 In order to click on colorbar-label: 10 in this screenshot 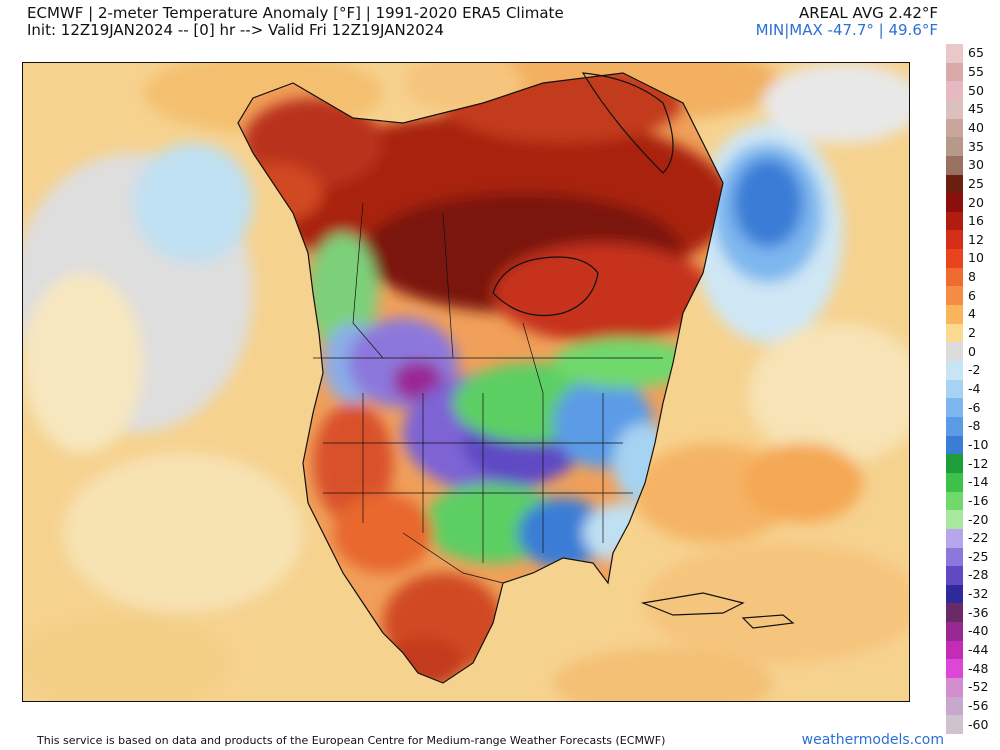, I will do `click(976, 258)`.